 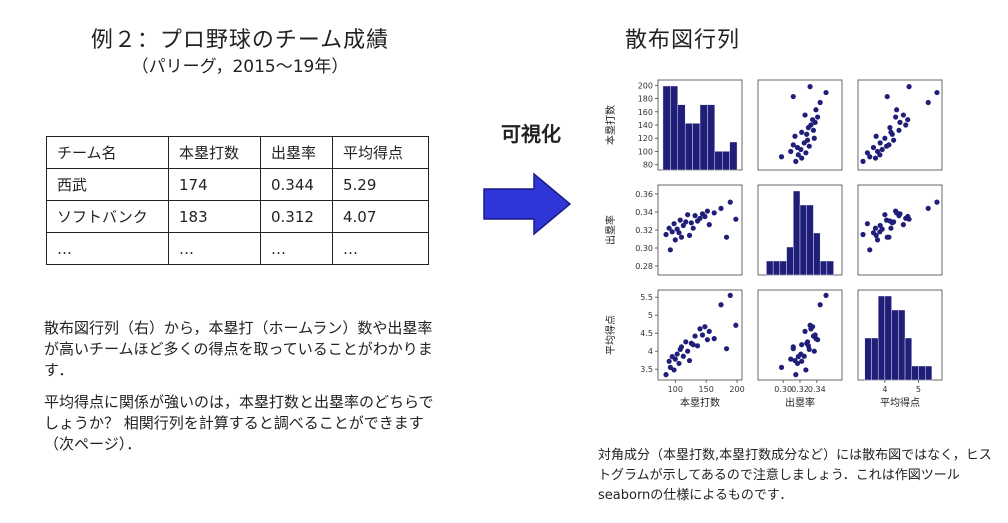 I want to click on x-tick-label: 0.30, so click(x=783, y=389).